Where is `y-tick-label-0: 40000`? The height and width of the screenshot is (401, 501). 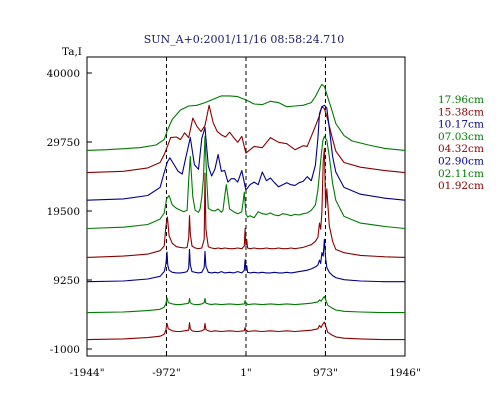 y-tick-label-0: 40000 is located at coordinates (63, 74).